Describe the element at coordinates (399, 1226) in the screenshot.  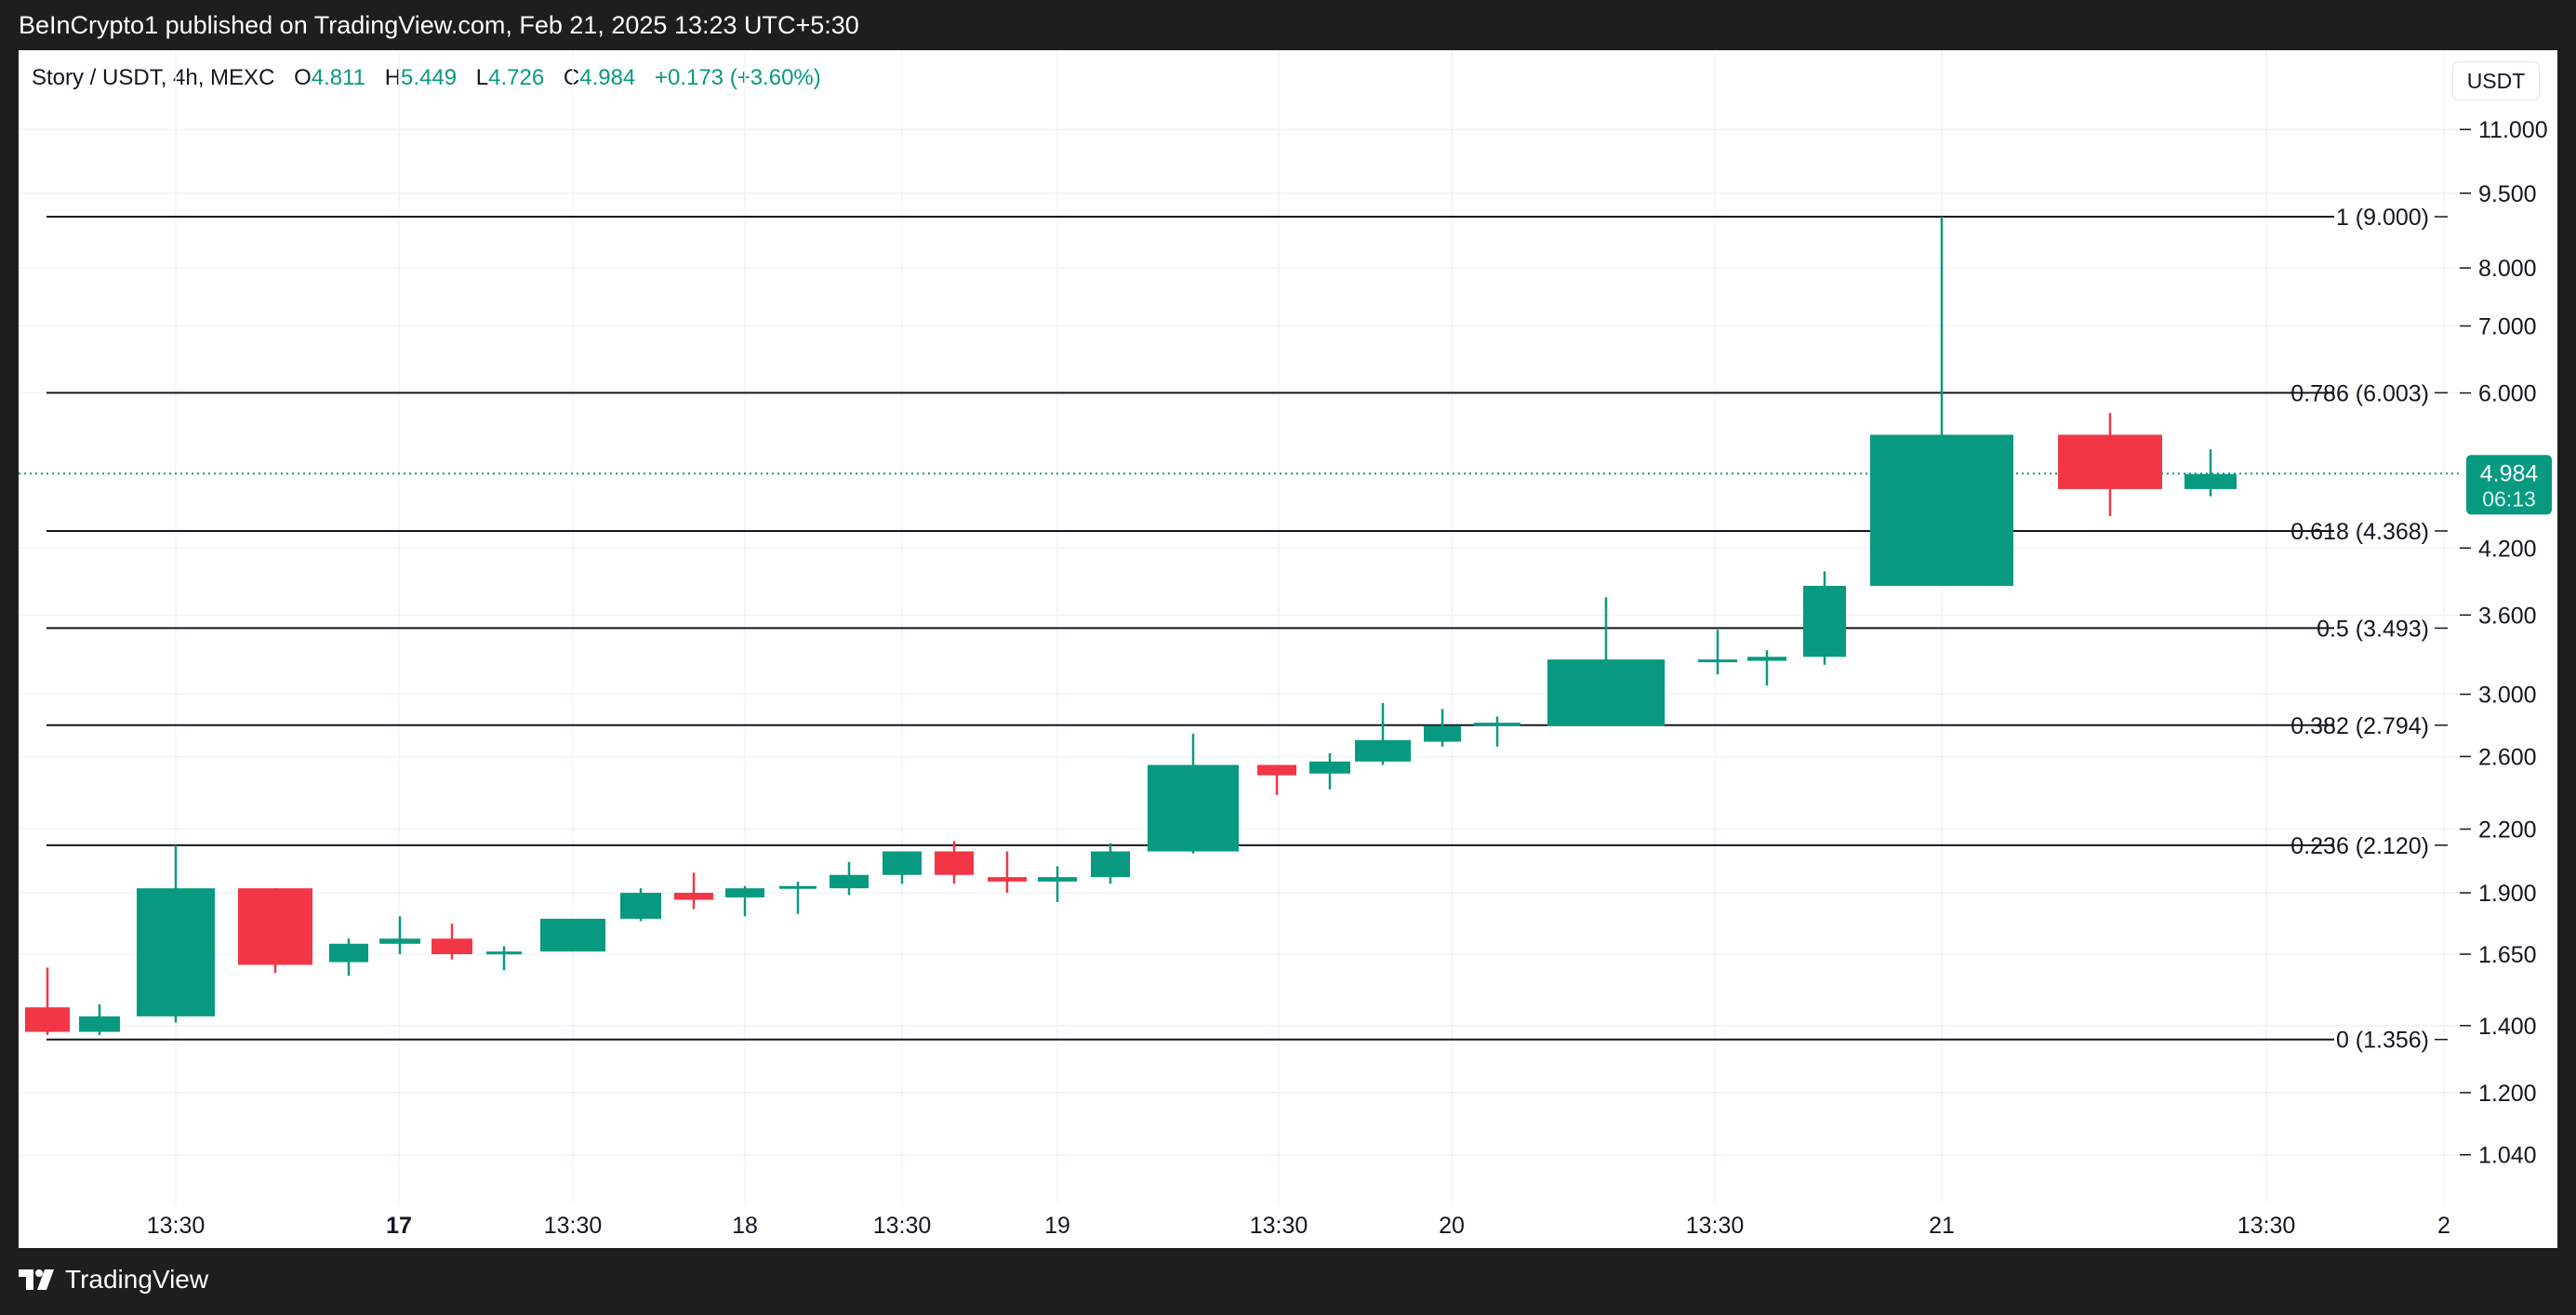
I see `x-tick-label: 17` at that location.